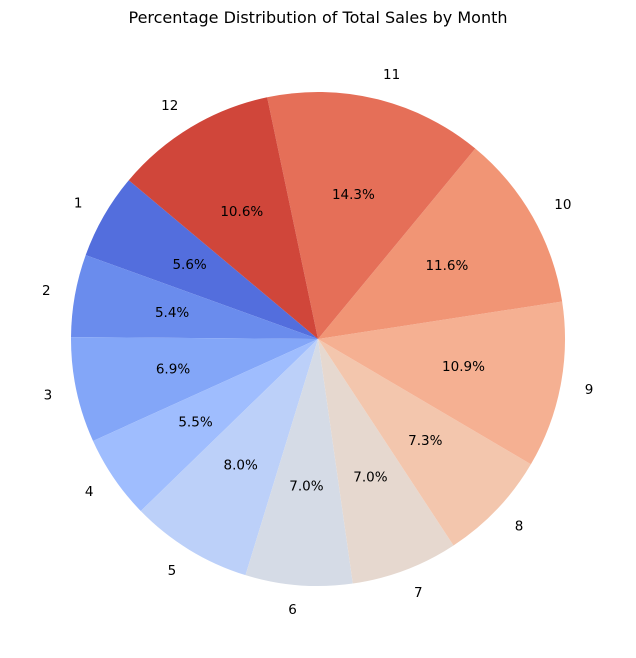 This screenshot has width=636, height=658. I want to click on pie-category-label-5: 5, so click(172, 571).